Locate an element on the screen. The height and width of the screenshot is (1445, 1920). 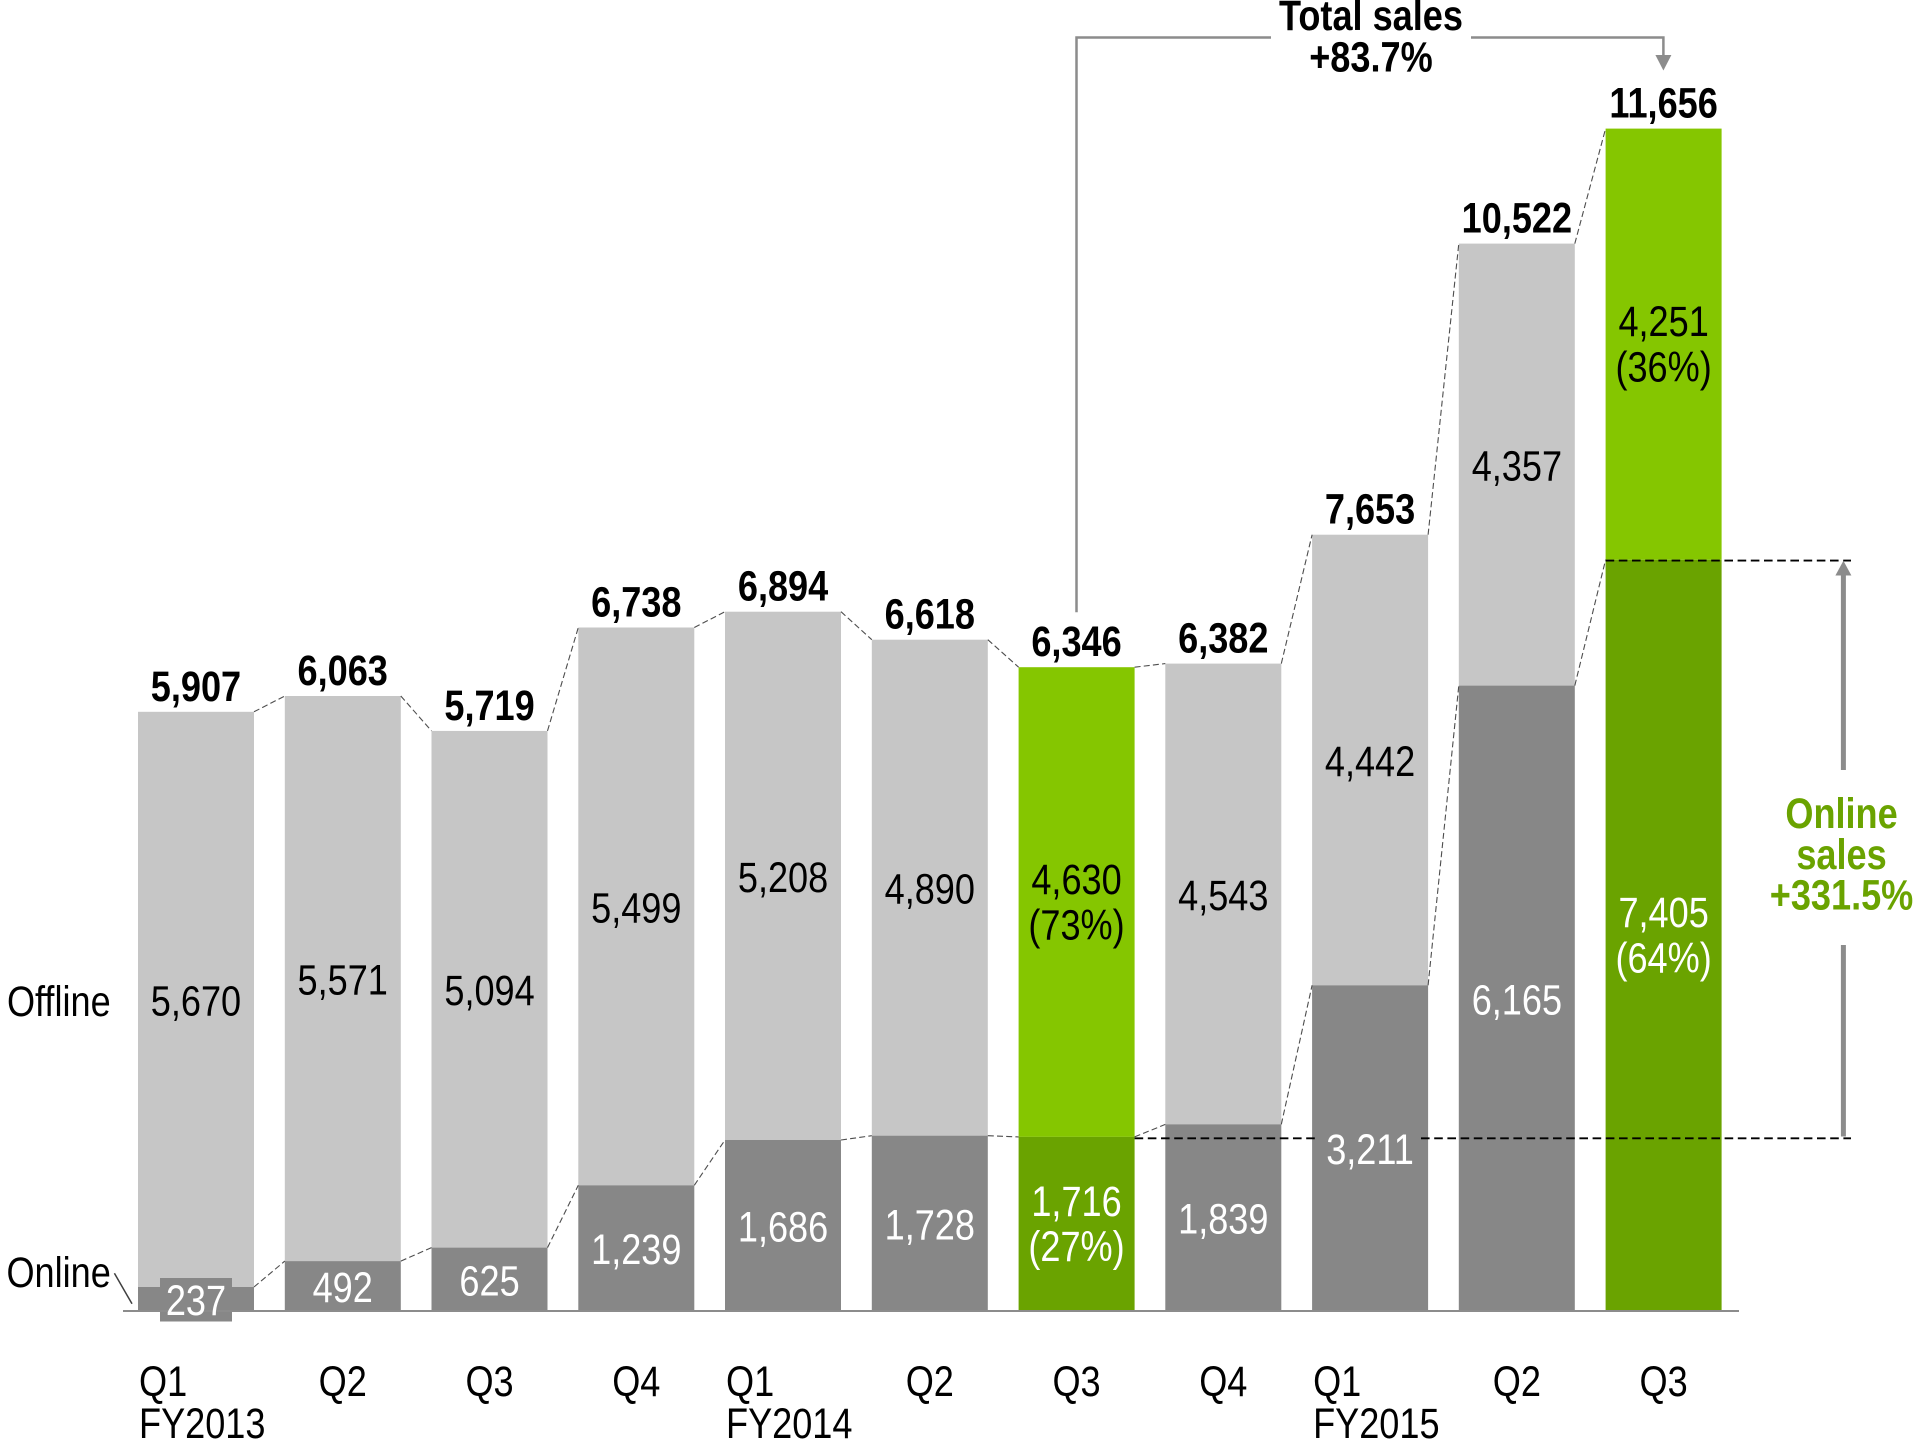
svg-text: 5,094 is located at coordinates (489, 991).